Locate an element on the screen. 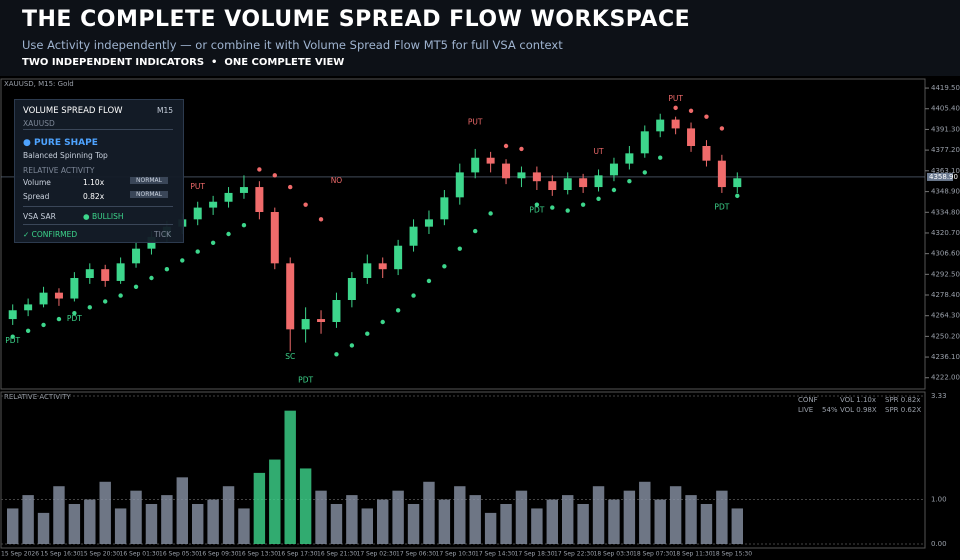 The height and width of the screenshot is (560, 960). y-tick-label: 4405.40 is located at coordinates (945, 109).